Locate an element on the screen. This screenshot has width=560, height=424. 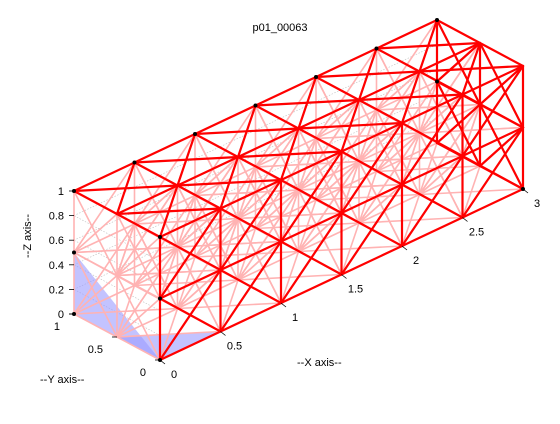
z-tick-label: 1 is located at coordinates (61, 192).